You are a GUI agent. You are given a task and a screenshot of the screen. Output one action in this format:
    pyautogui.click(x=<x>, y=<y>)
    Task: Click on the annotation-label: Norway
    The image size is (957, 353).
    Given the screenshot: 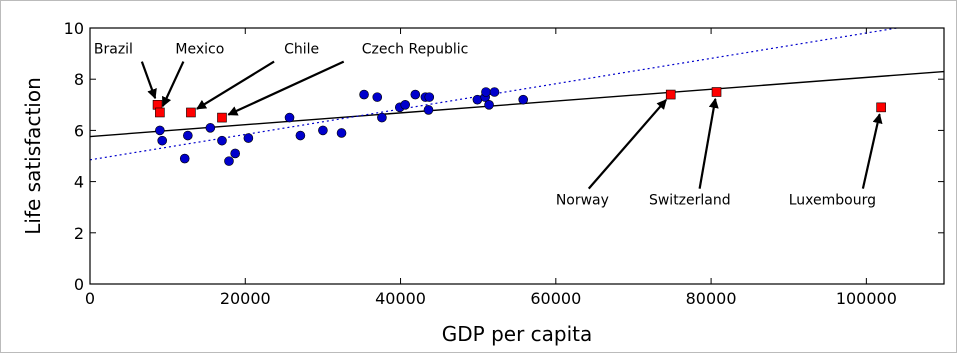 What is the action you would take?
    pyautogui.click(x=582, y=201)
    